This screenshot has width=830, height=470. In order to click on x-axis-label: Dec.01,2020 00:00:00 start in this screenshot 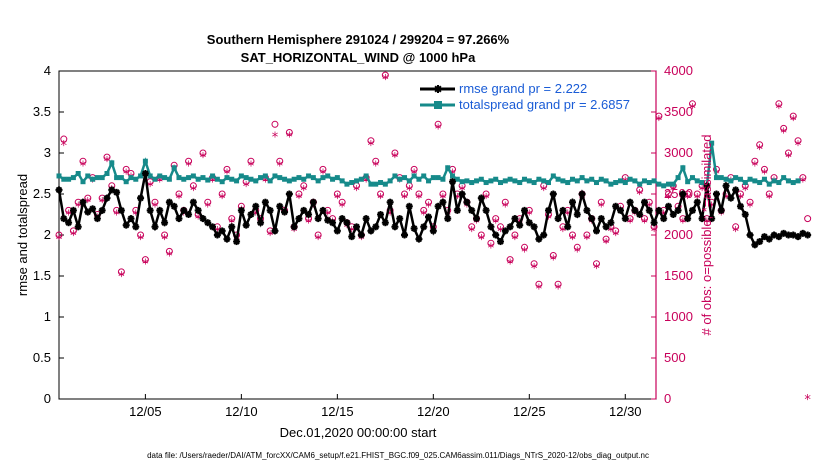, I will do `click(358, 432)`.